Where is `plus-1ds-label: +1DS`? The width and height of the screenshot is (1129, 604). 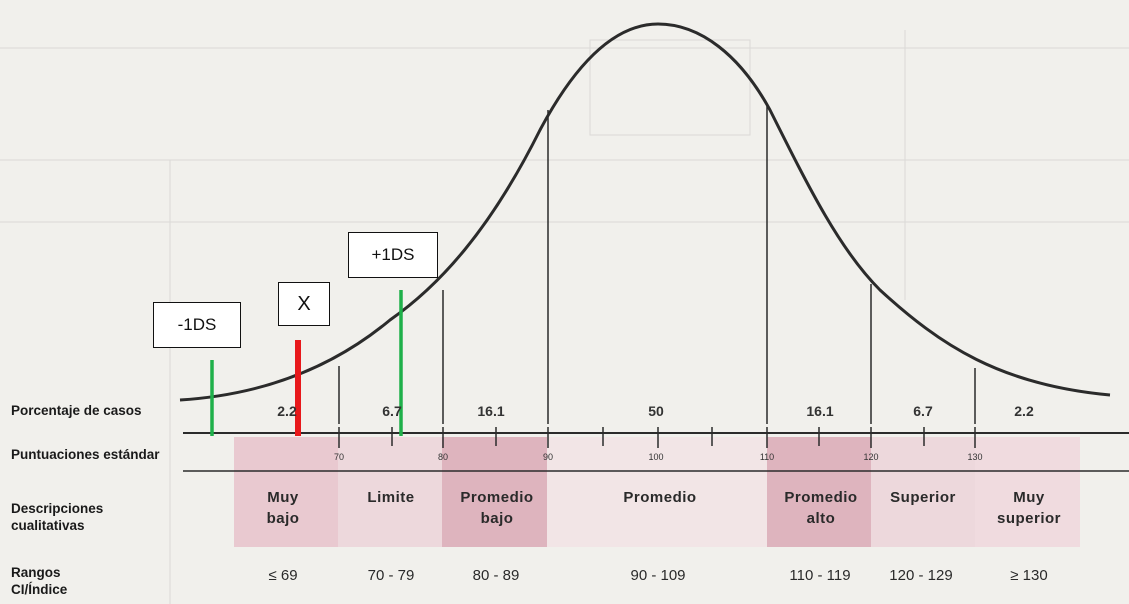 plus-1ds-label: +1DS is located at coordinates (393, 254).